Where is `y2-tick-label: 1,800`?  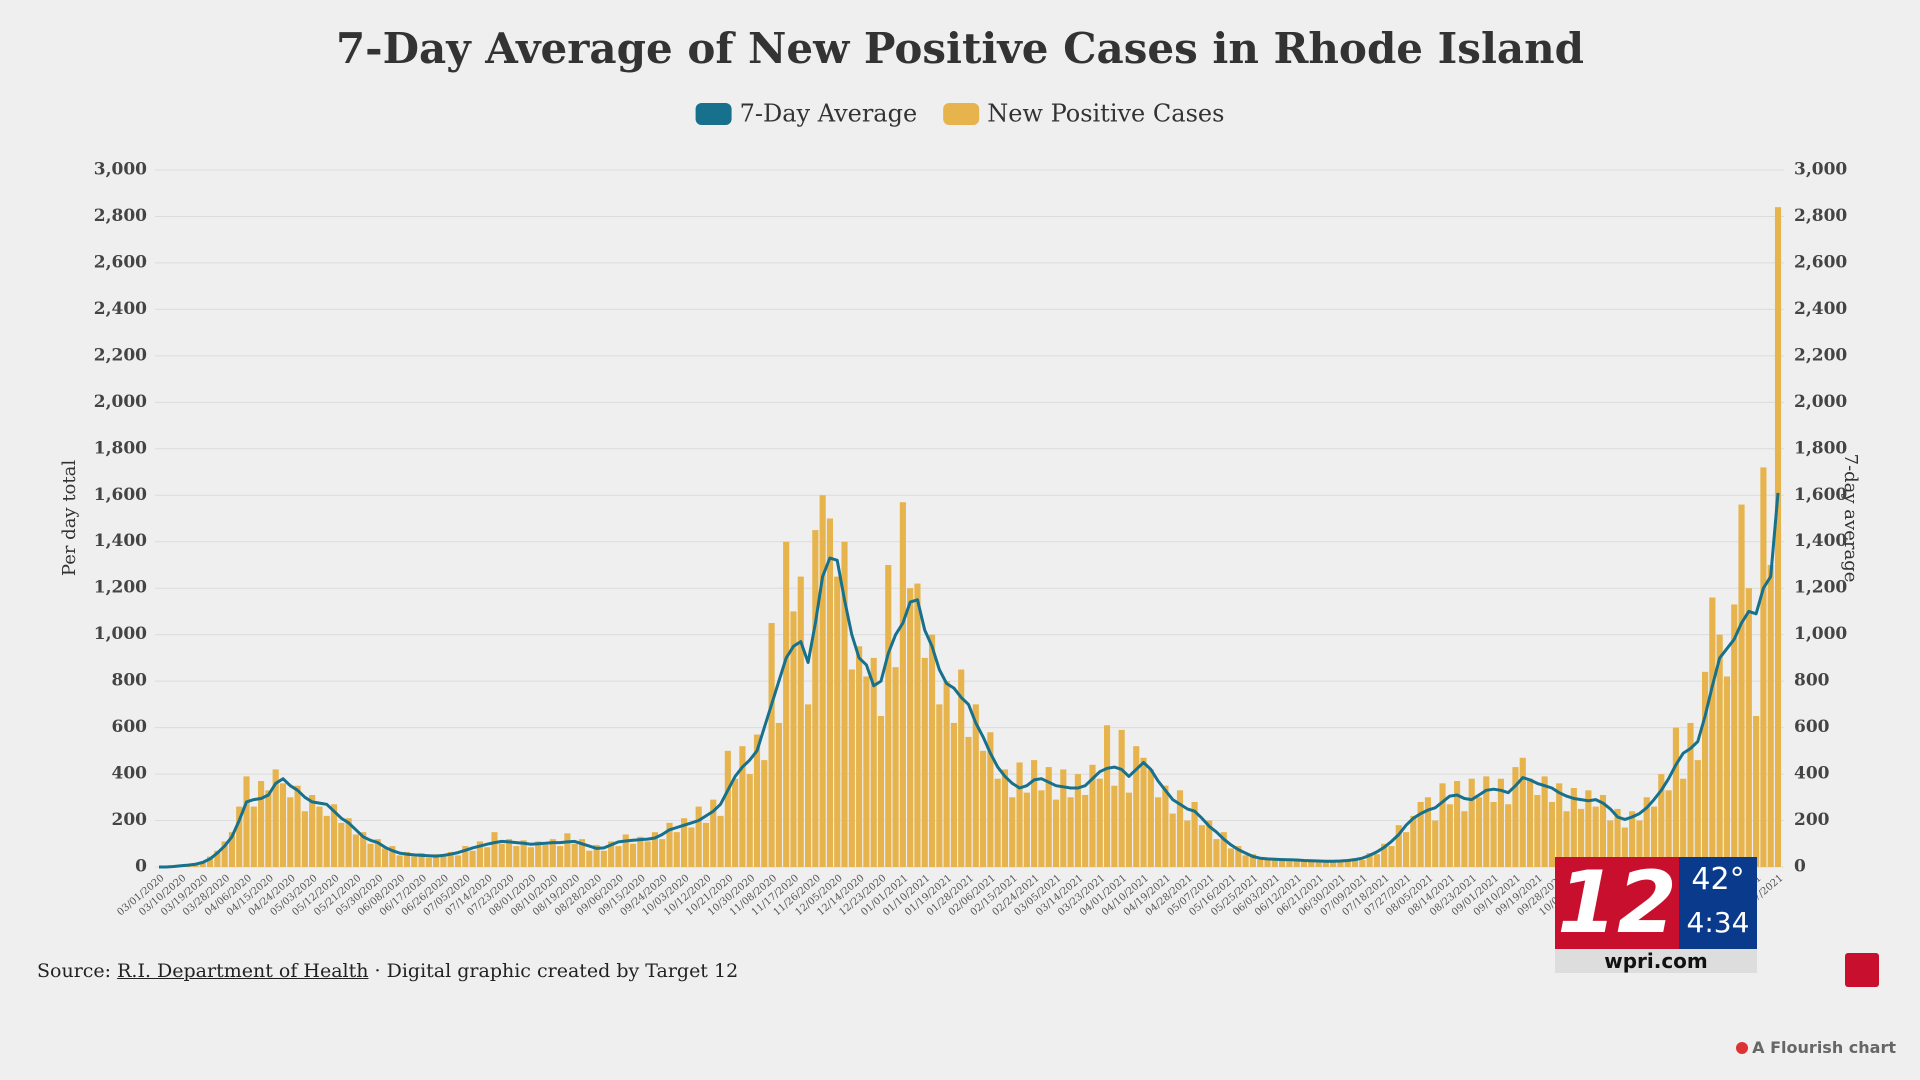 y2-tick-label: 1,800 is located at coordinates (1820, 448).